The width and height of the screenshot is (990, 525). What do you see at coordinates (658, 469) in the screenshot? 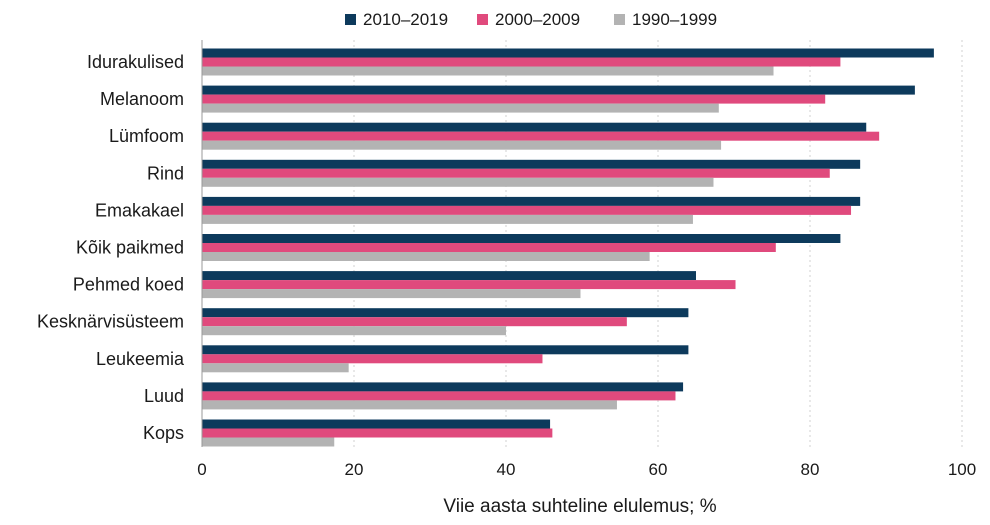
I see `x-tick-label: 60` at bounding box center [658, 469].